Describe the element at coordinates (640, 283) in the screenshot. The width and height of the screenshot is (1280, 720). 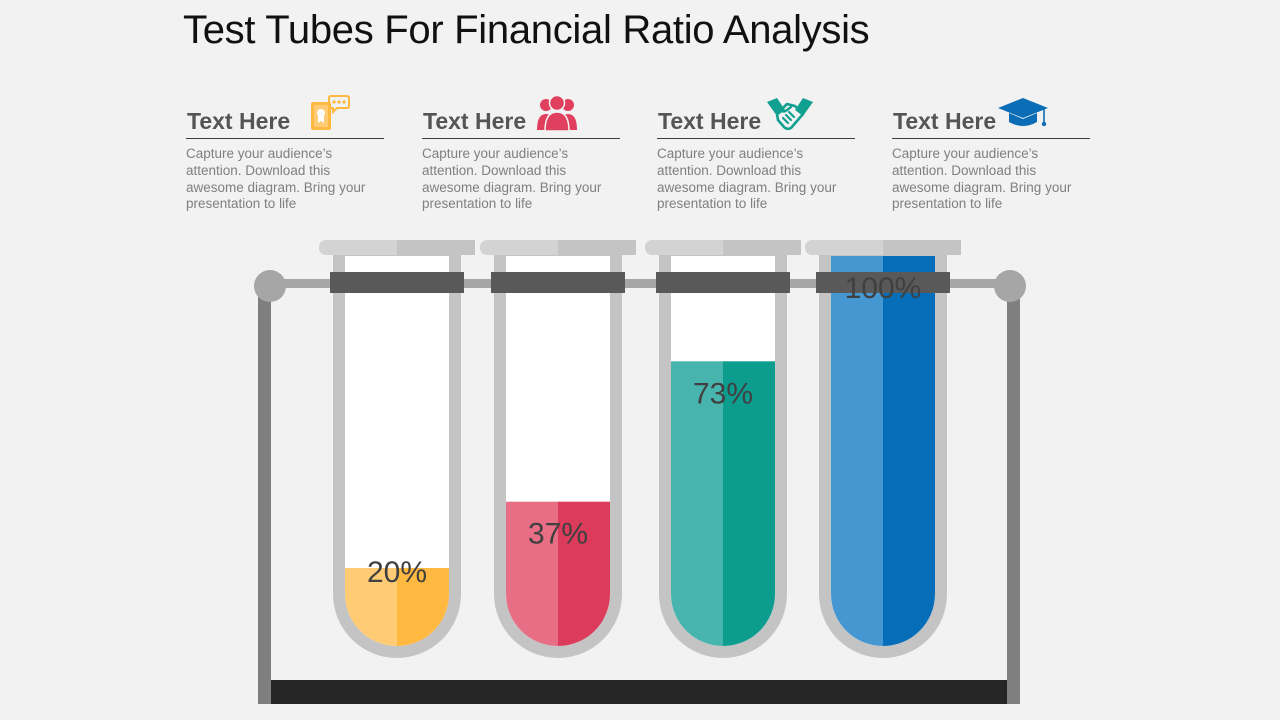
I see `rack-rod` at that location.